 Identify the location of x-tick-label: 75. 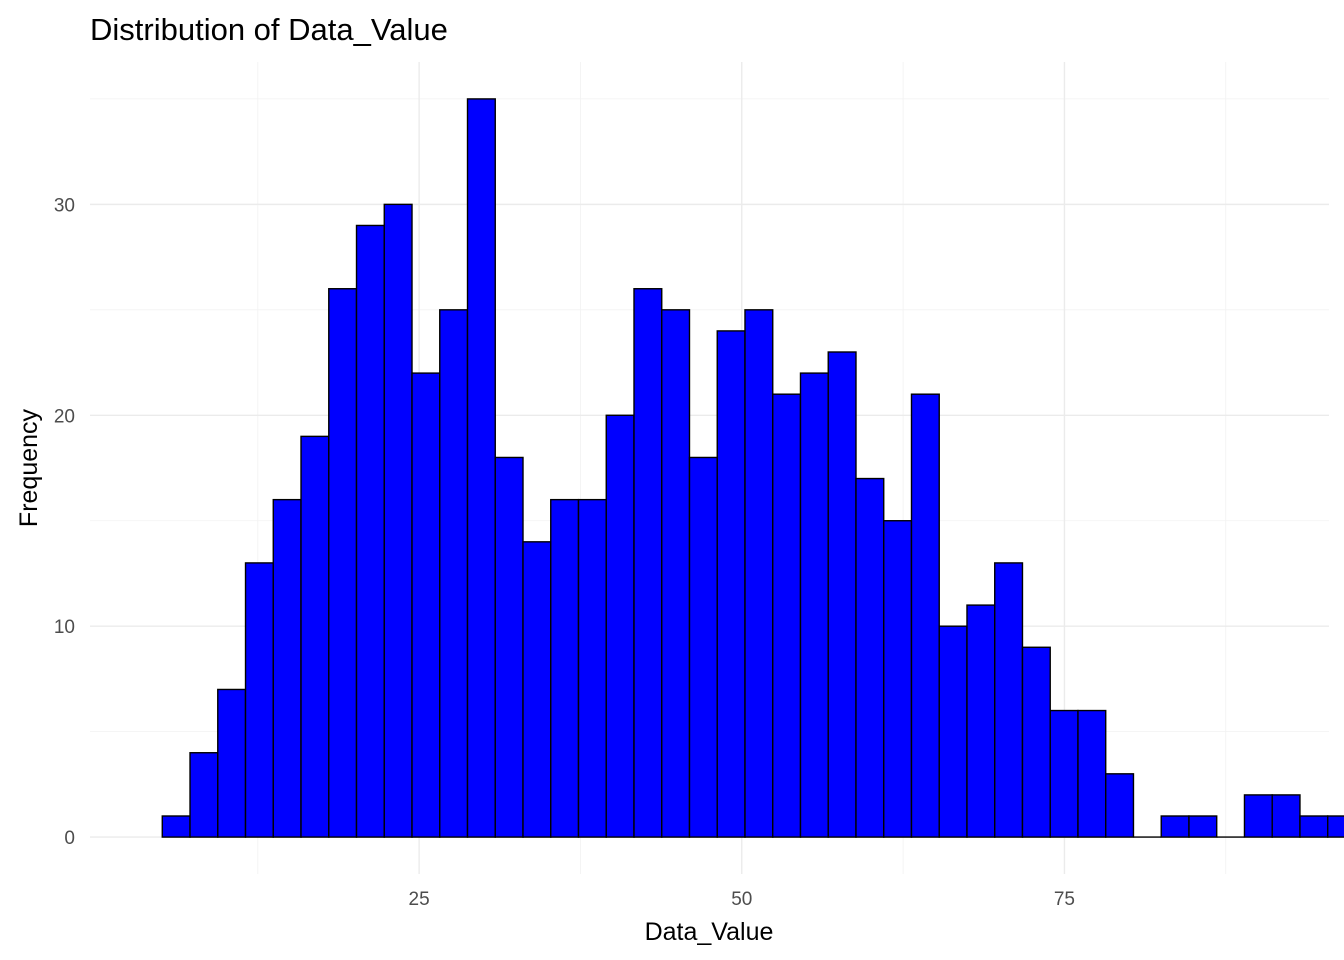
(1064, 899).